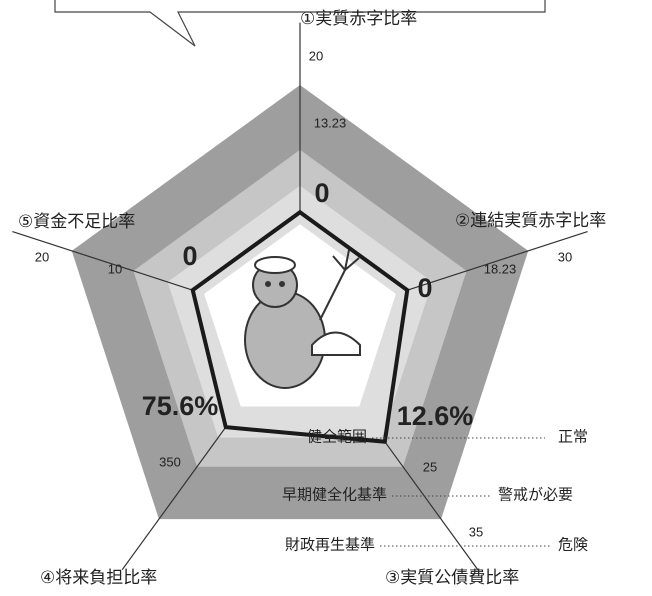 The image size is (652, 596). I want to click on axis-name: ①実質赤字比率, so click(358, 19).